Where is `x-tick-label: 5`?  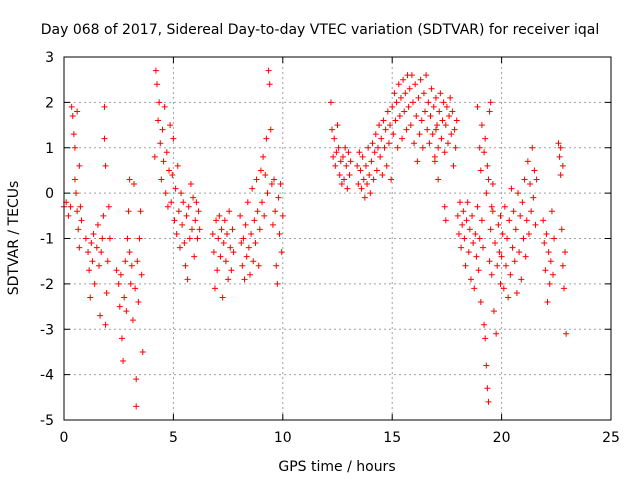 x-tick-label: 5 is located at coordinates (173, 438).